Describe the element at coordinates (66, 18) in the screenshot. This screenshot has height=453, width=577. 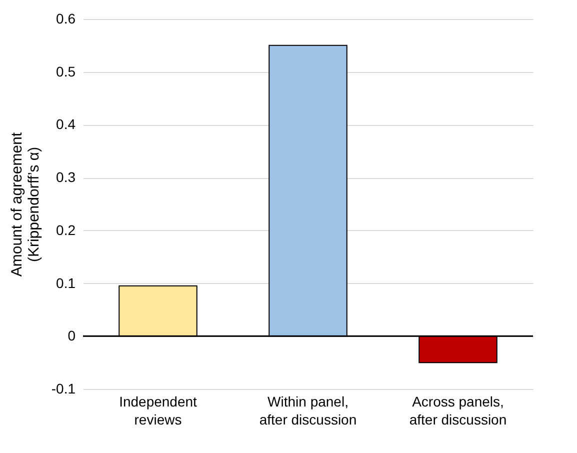
I see `y-tick-label: 0.6` at that location.